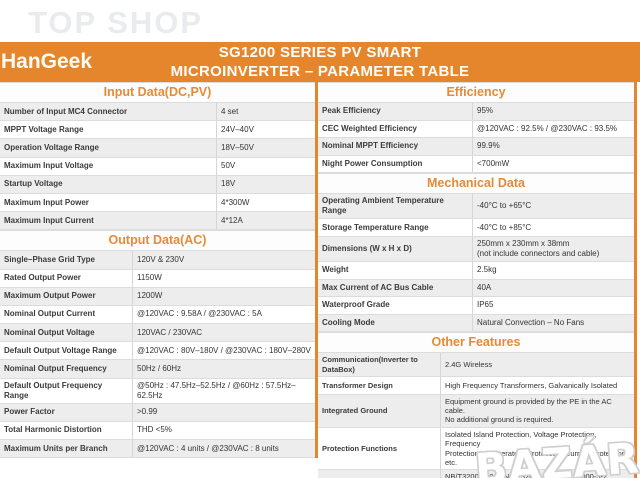  Describe the element at coordinates (237, 129) in the screenshot. I see `row-value: 24V–40V` at that location.